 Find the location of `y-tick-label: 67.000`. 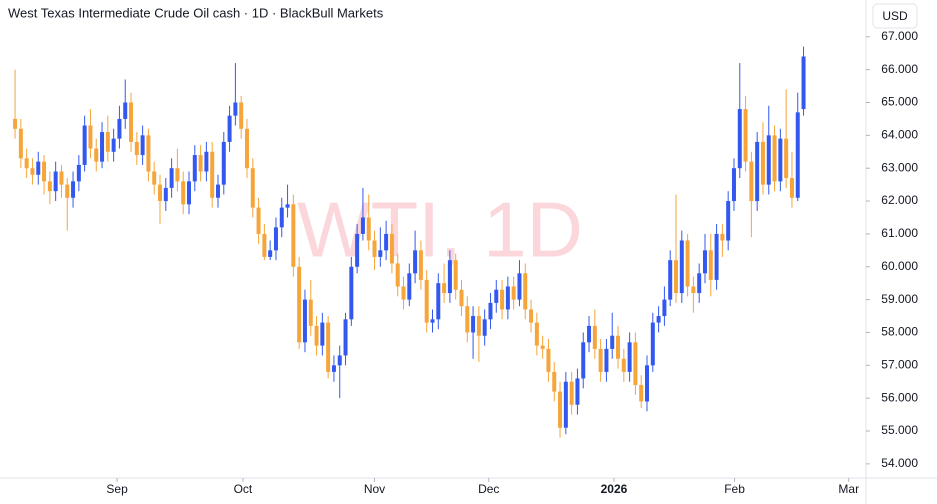

y-tick-label: 67.000 is located at coordinates (899, 36).